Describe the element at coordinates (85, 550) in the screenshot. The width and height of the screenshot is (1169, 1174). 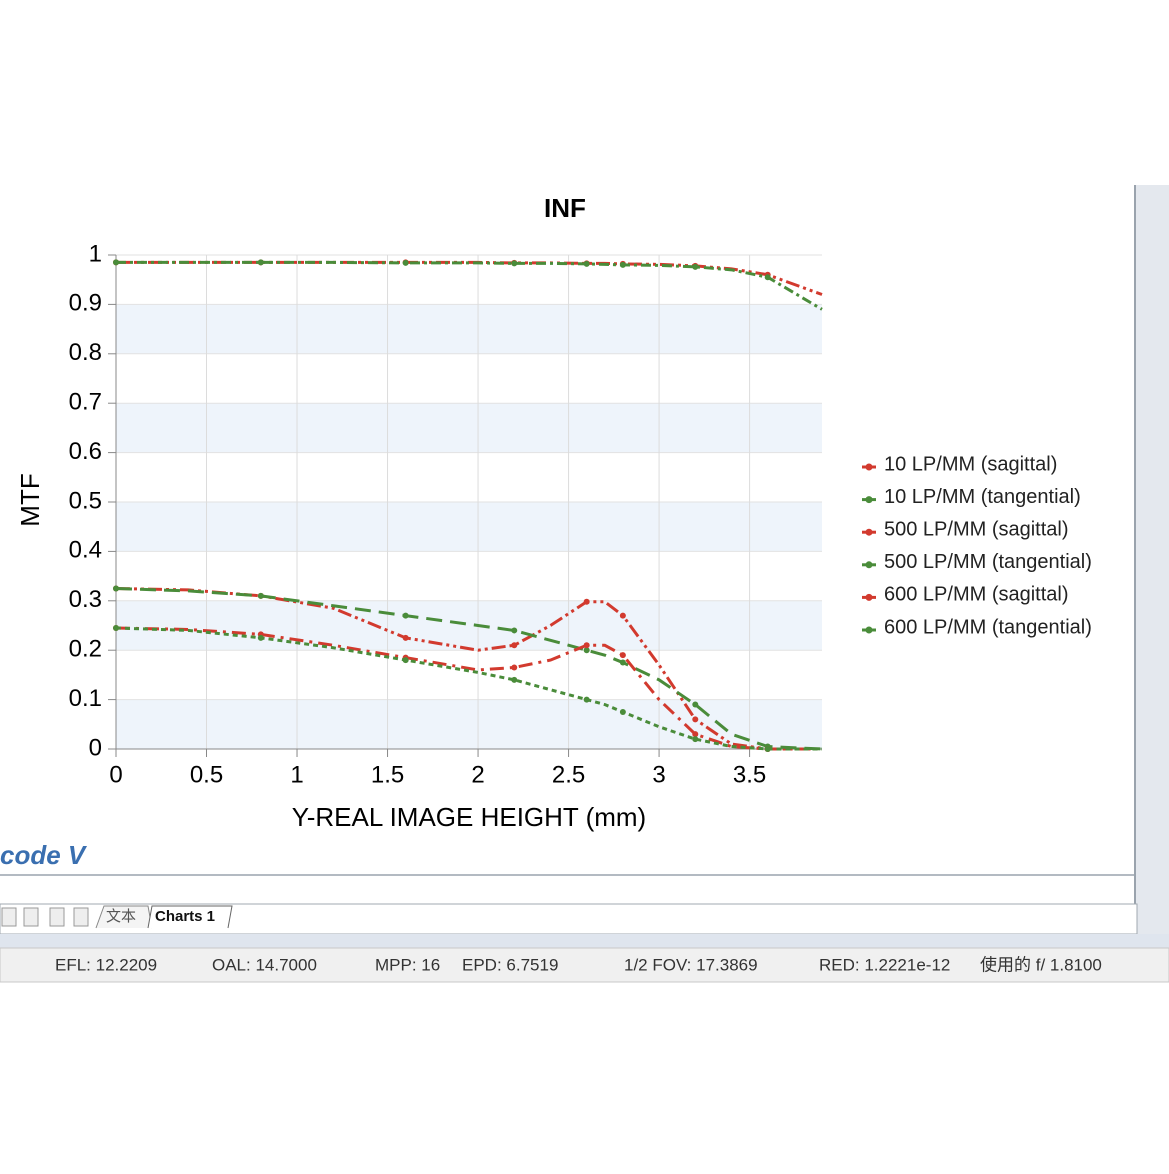
I see `y-tick-label: 0.4` at that location.